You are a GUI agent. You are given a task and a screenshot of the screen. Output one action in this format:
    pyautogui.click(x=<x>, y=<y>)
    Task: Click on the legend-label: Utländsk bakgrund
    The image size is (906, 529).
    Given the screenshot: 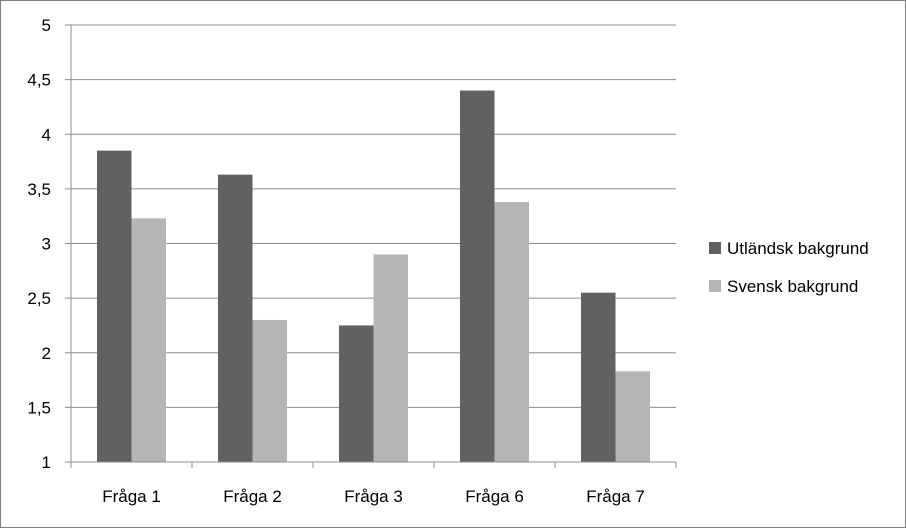 What is the action you would take?
    pyautogui.click(x=798, y=248)
    